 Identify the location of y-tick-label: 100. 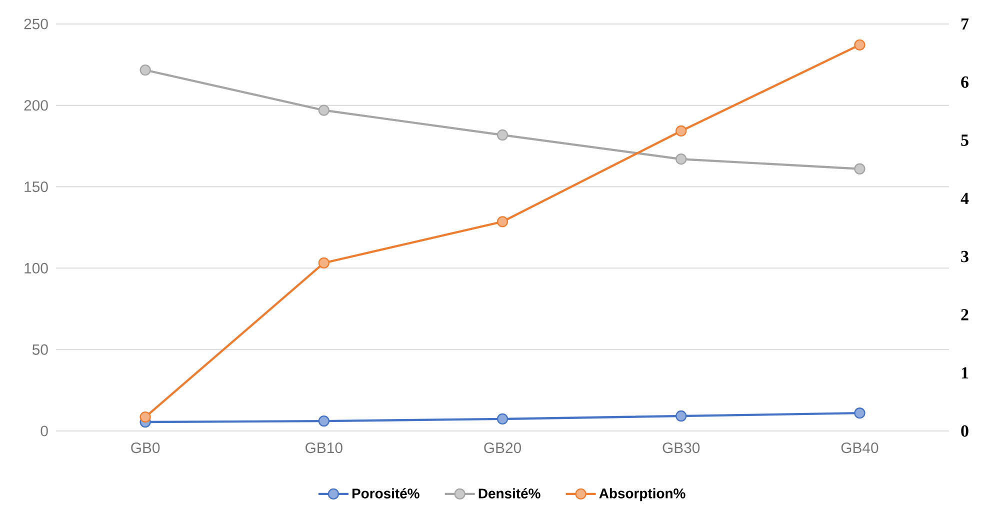
(36, 268).